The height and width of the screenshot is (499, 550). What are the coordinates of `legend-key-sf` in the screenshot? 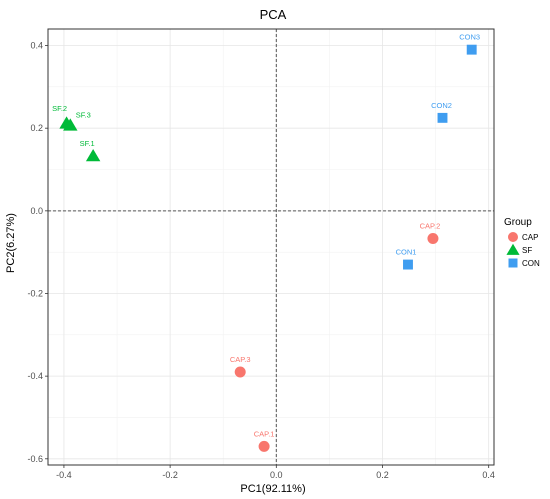 It's located at (513, 249).